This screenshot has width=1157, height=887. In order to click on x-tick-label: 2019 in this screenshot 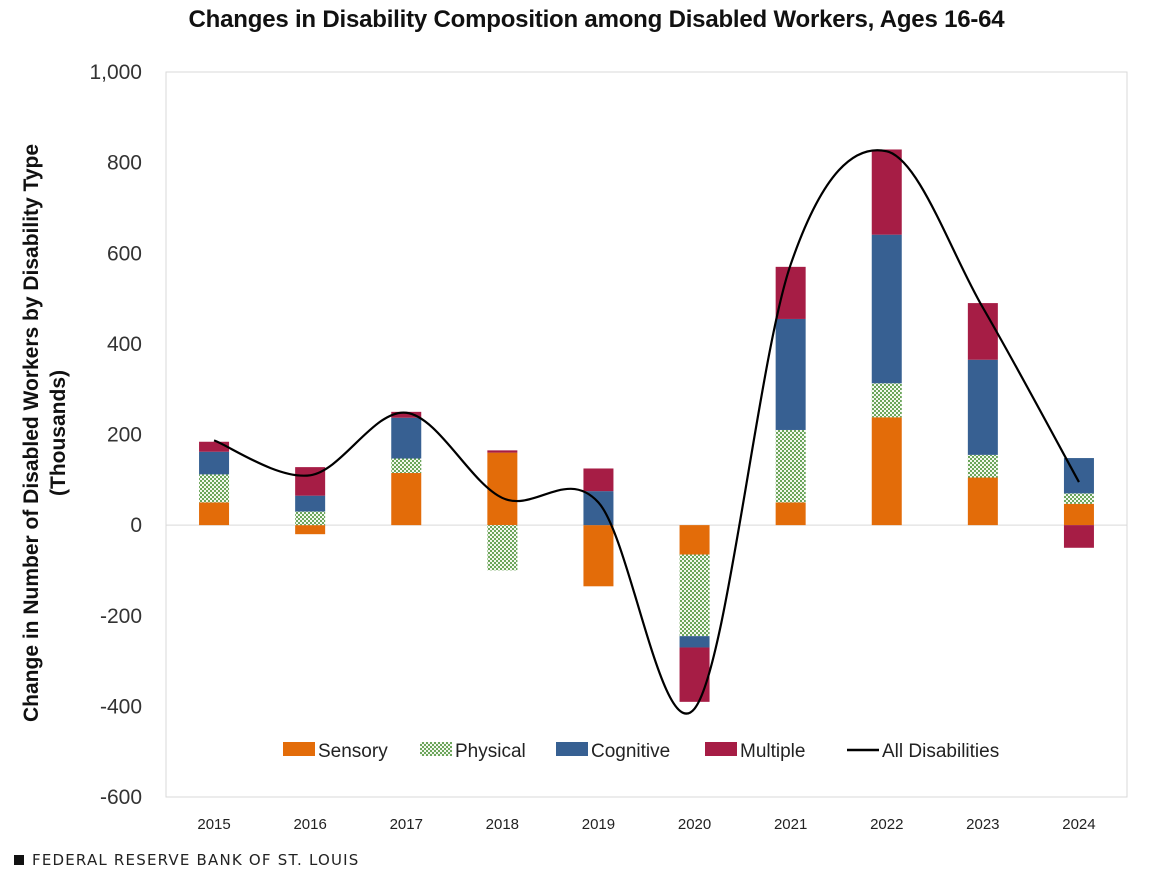, I will do `click(598, 824)`.